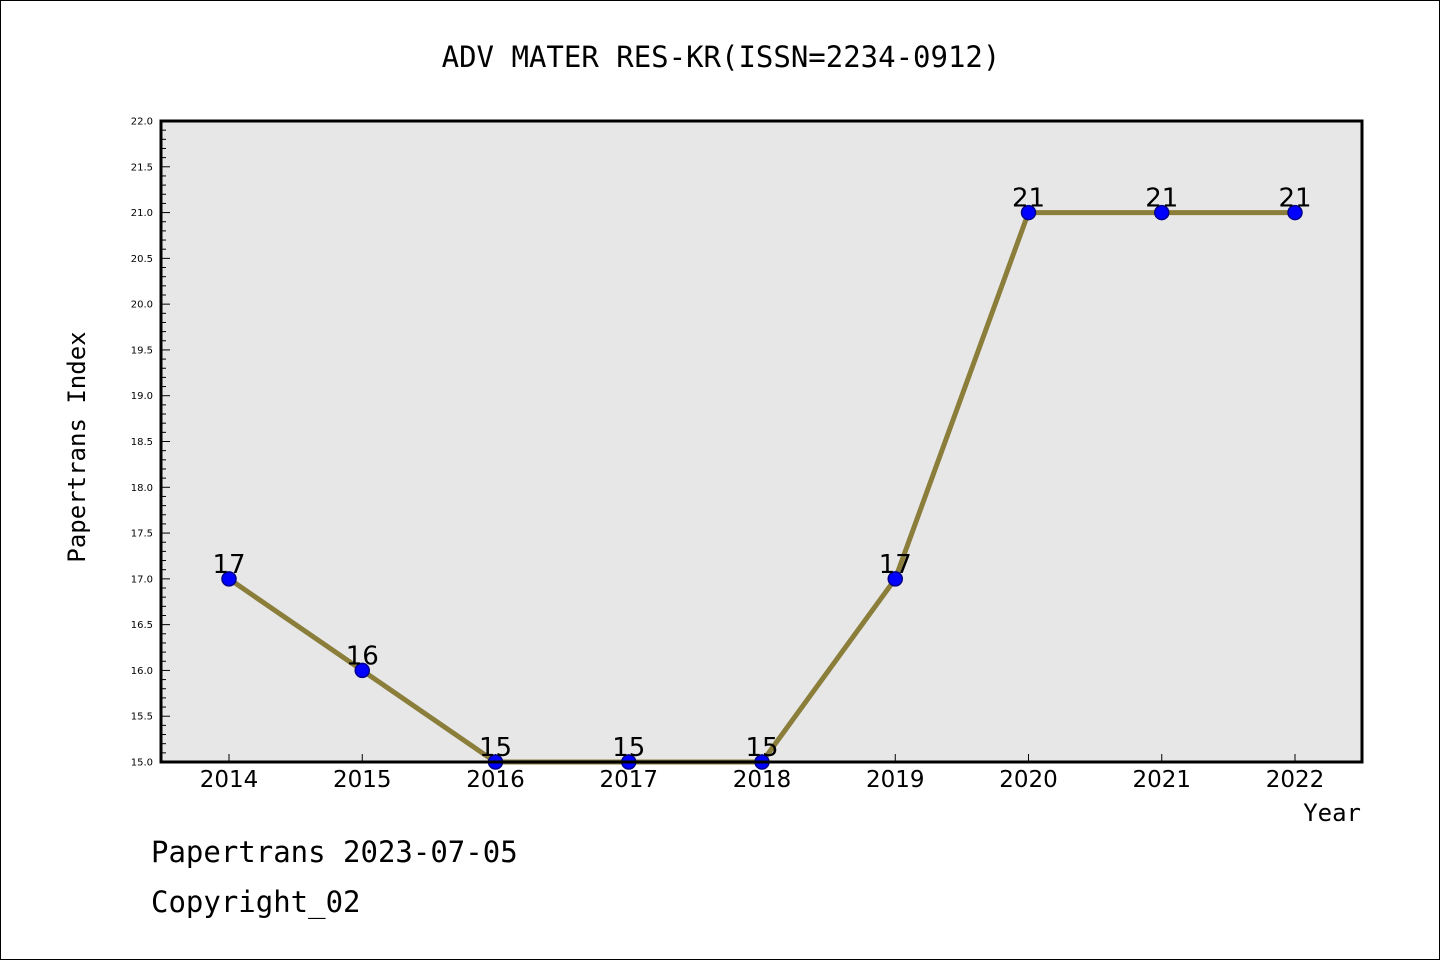 Image resolution: width=1440 pixels, height=960 pixels. I want to click on y-tick-label: 16.0, so click(142, 671).